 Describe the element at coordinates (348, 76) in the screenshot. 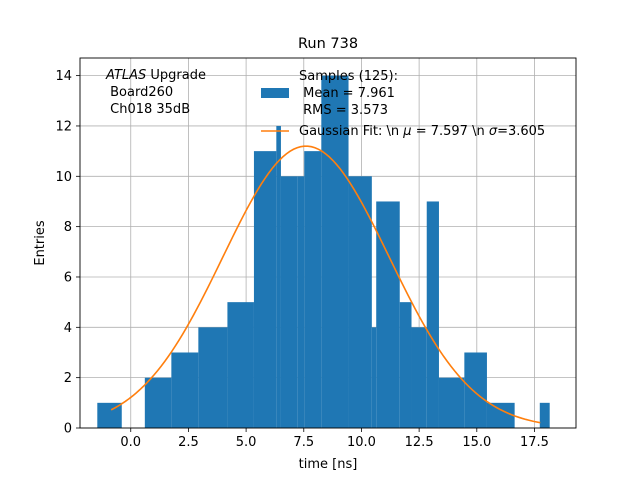

I see `legend-histogram-label-1: Samples (125):` at that location.